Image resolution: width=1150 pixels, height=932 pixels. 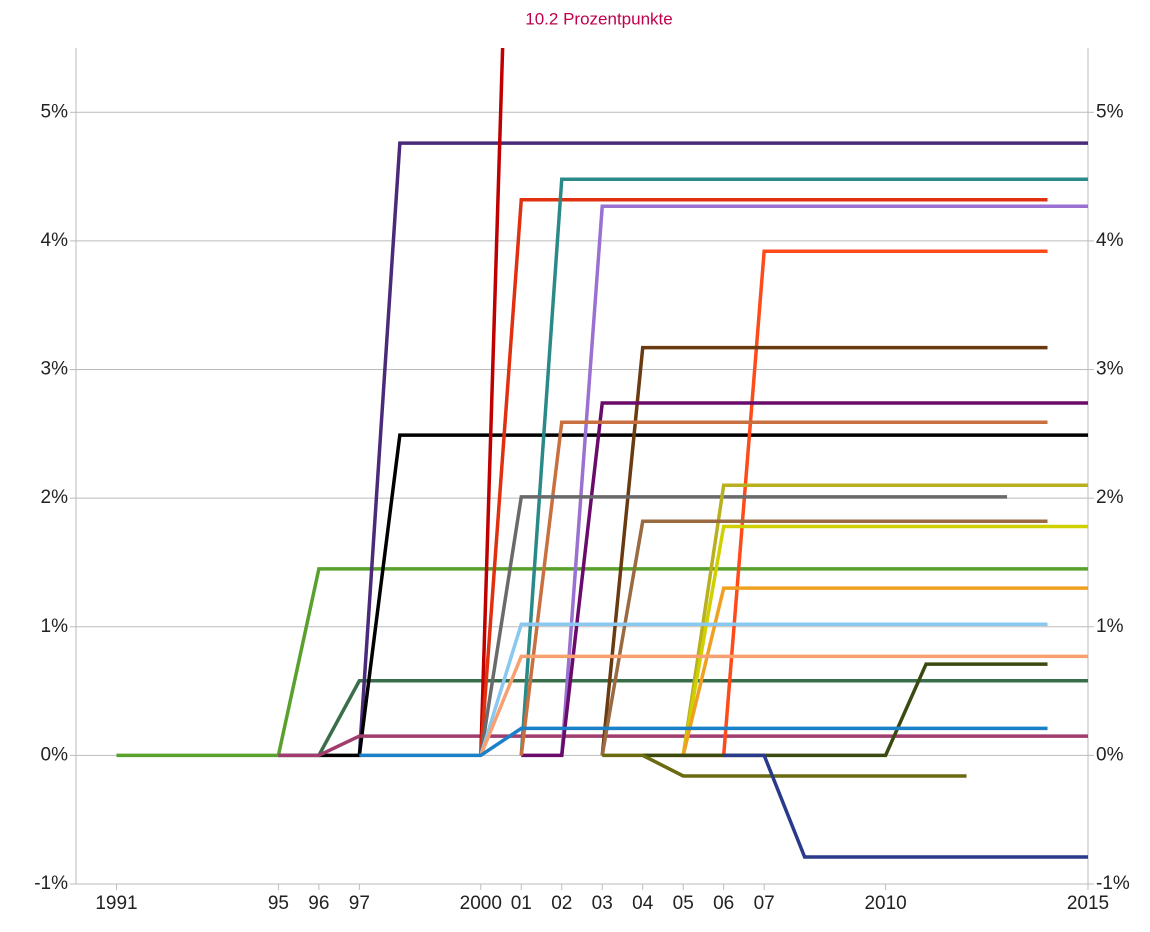 I want to click on x-tick-label: 05, so click(x=683, y=903).